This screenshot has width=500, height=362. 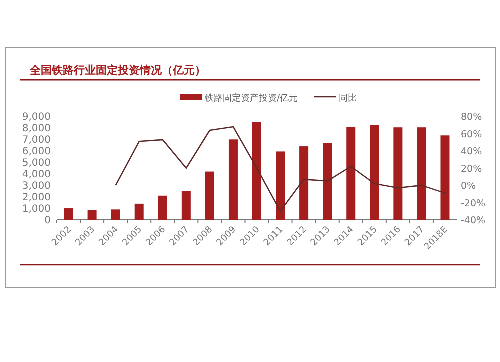 What do you see at coordinates (471, 134) in the screenshot?
I see `y2-tick-label: 60%` at bounding box center [471, 134].